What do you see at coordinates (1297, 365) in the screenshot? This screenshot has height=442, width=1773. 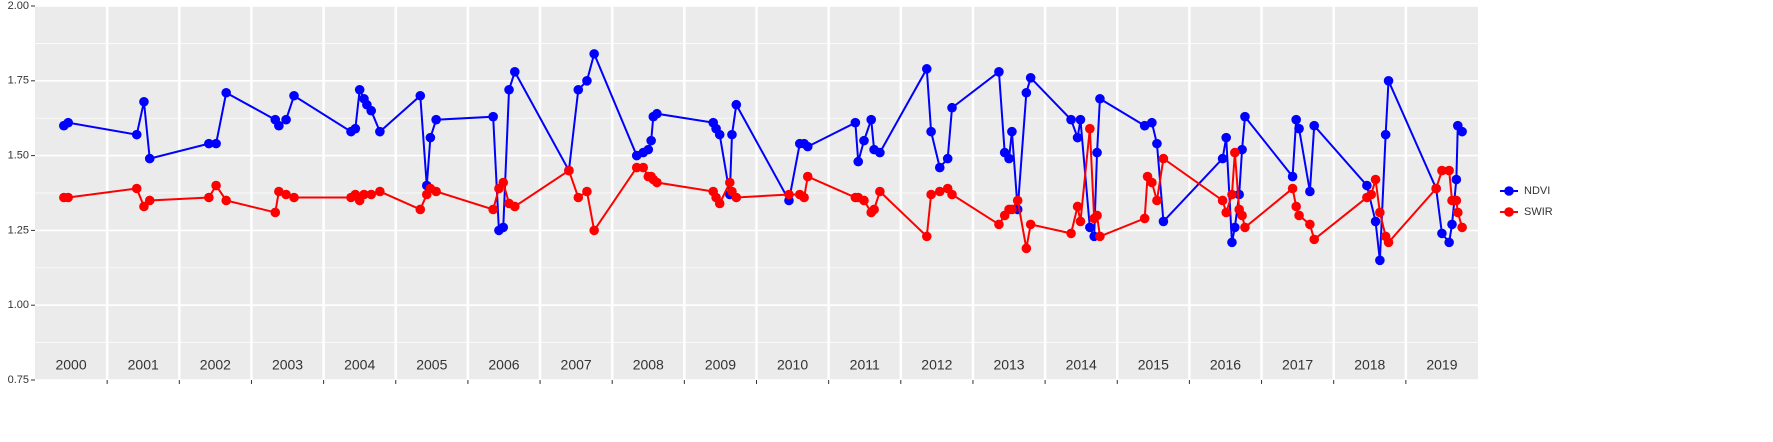 I see `year-label: 2017` at bounding box center [1297, 365].